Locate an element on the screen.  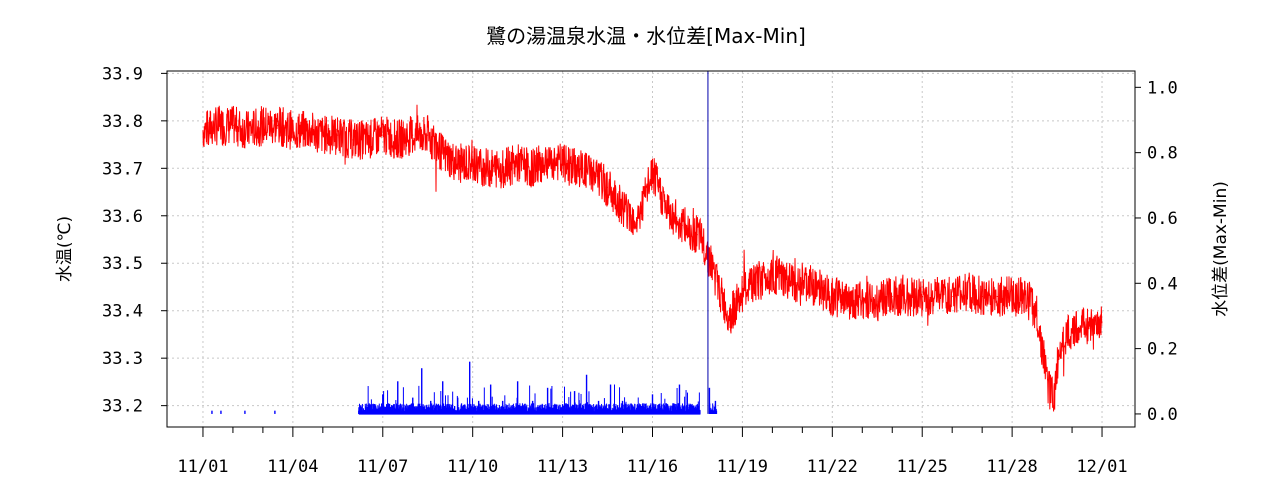
x-tick-label: 11/25 is located at coordinates (922, 467).